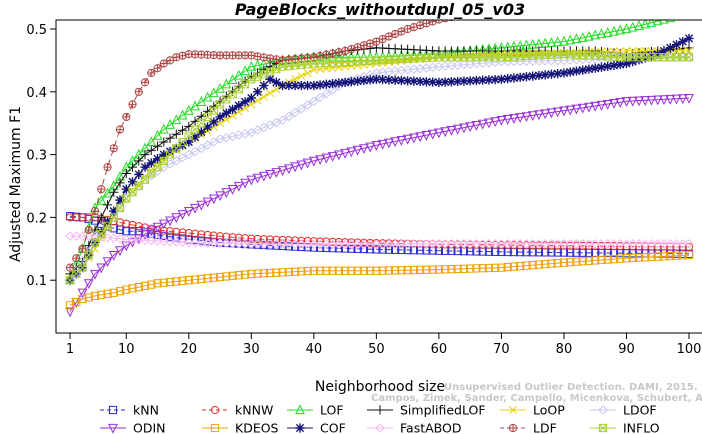 Image resolution: width=702 pixels, height=434 pixels. What do you see at coordinates (641, 427) in the screenshot?
I see `legend-label: INFLO` at bounding box center [641, 427].